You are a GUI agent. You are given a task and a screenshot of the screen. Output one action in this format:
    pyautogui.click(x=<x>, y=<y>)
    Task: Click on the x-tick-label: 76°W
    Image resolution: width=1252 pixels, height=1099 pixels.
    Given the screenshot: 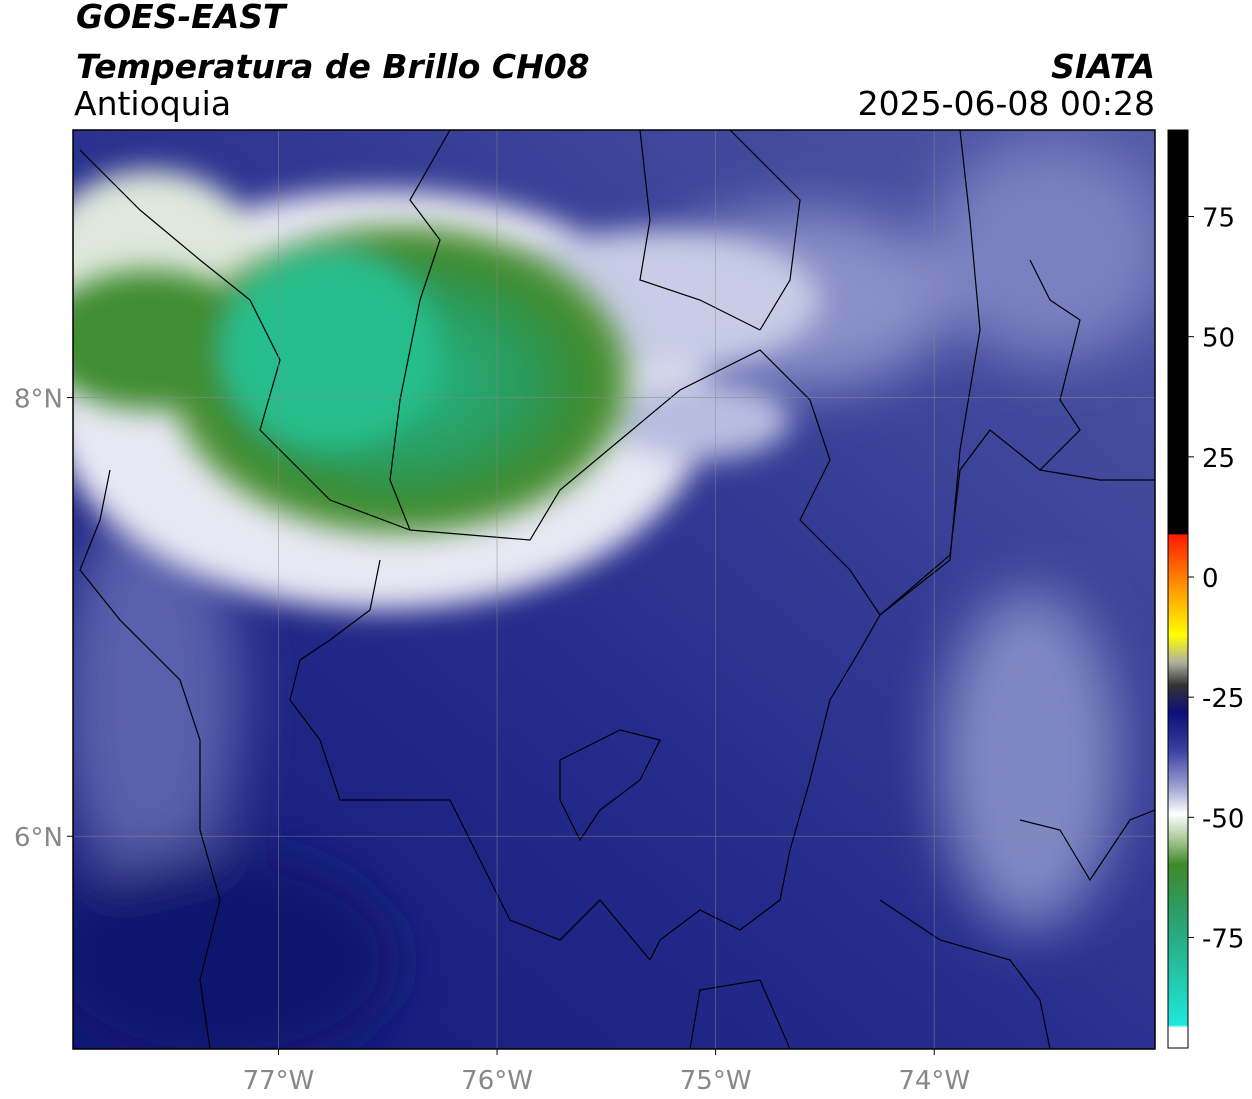 What is the action you would take?
    pyautogui.click(x=497, y=1081)
    